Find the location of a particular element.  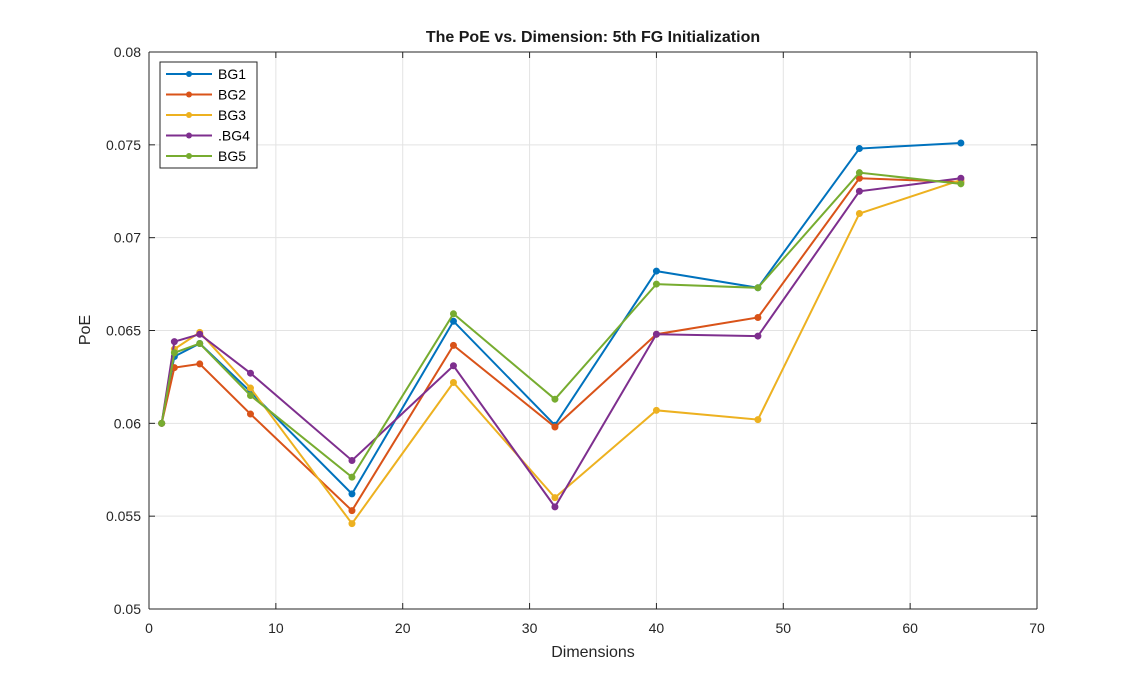

x-tick-label: 0 is located at coordinates (149, 628).